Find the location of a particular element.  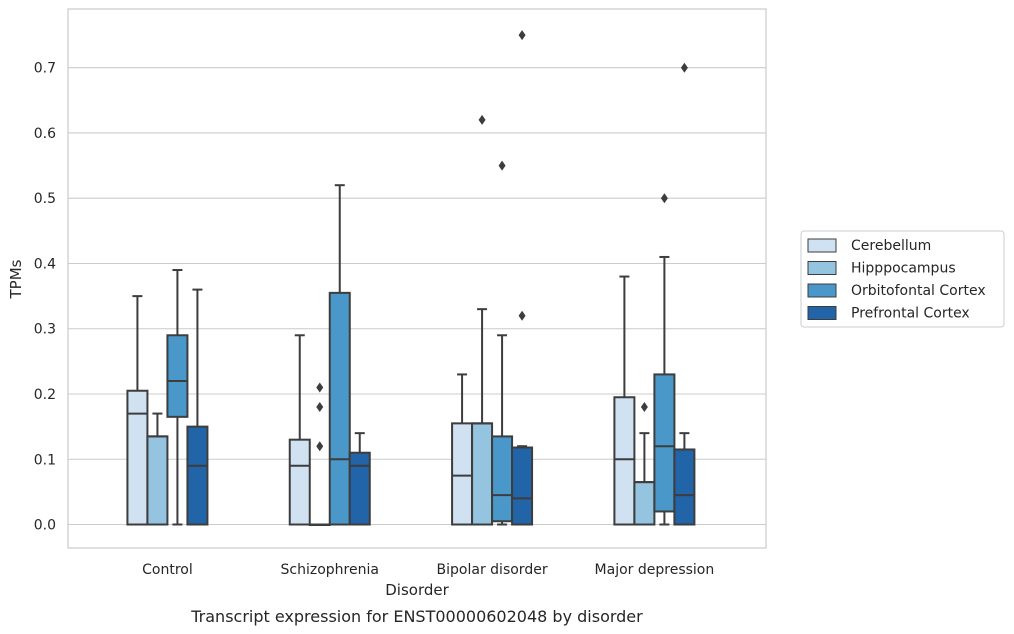

legend-label: Cerebellum is located at coordinates (891, 246).